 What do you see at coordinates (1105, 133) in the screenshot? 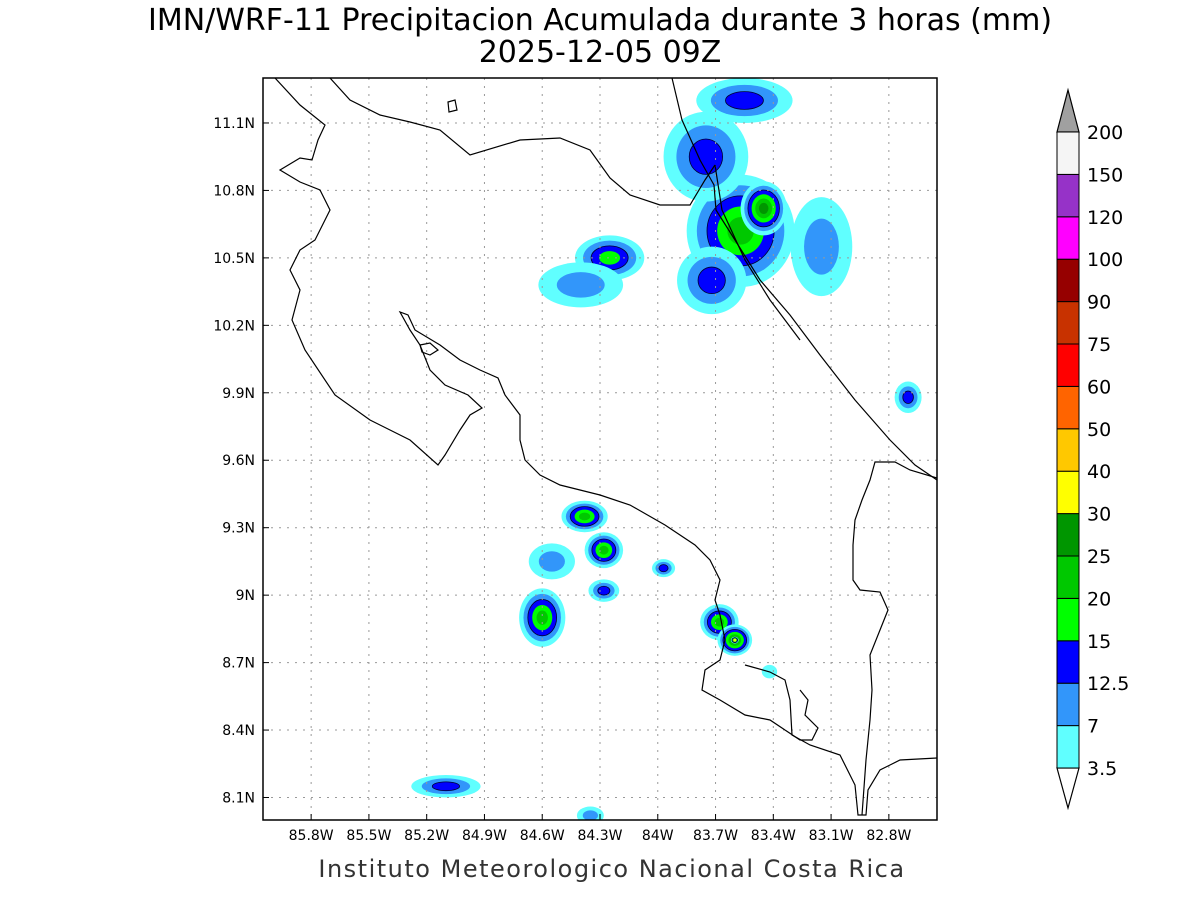
I see `colorbar-label: 200` at bounding box center [1105, 133].